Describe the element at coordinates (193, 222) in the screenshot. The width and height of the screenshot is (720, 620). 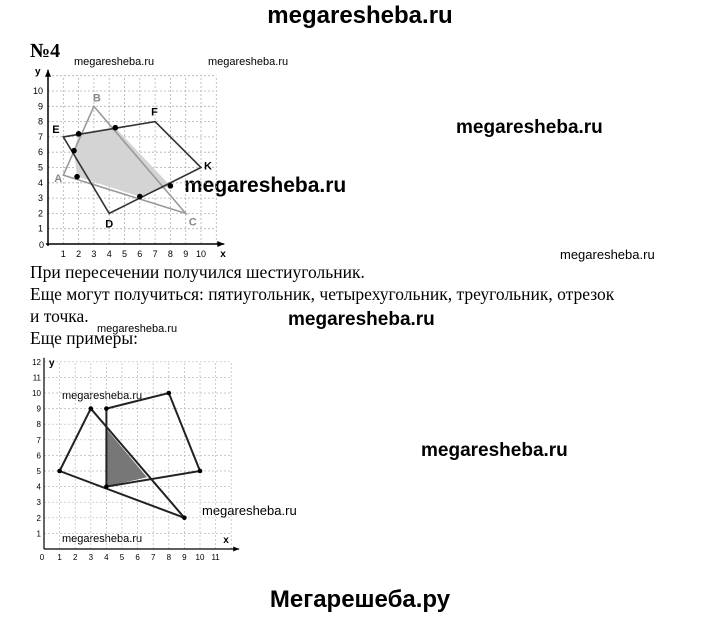
I see `vertex-label-c: C` at that location.